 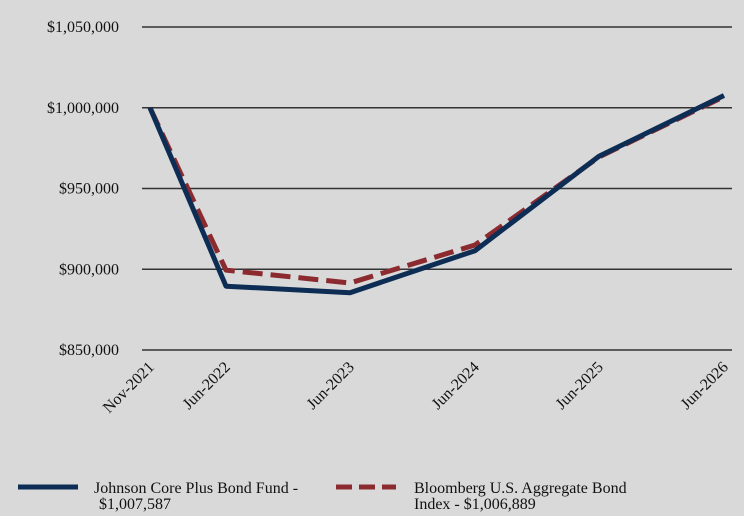 I want to click on y-tick-label: $1,050,000, so click(x=83, y=27).